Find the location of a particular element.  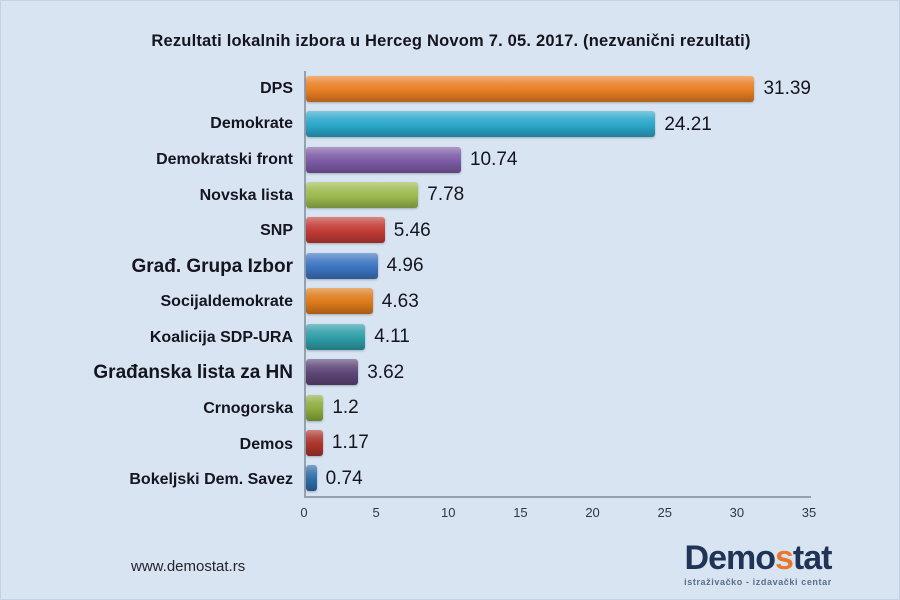

category-label: Koalicija SDP-URA is located at coordinates (221, 337).